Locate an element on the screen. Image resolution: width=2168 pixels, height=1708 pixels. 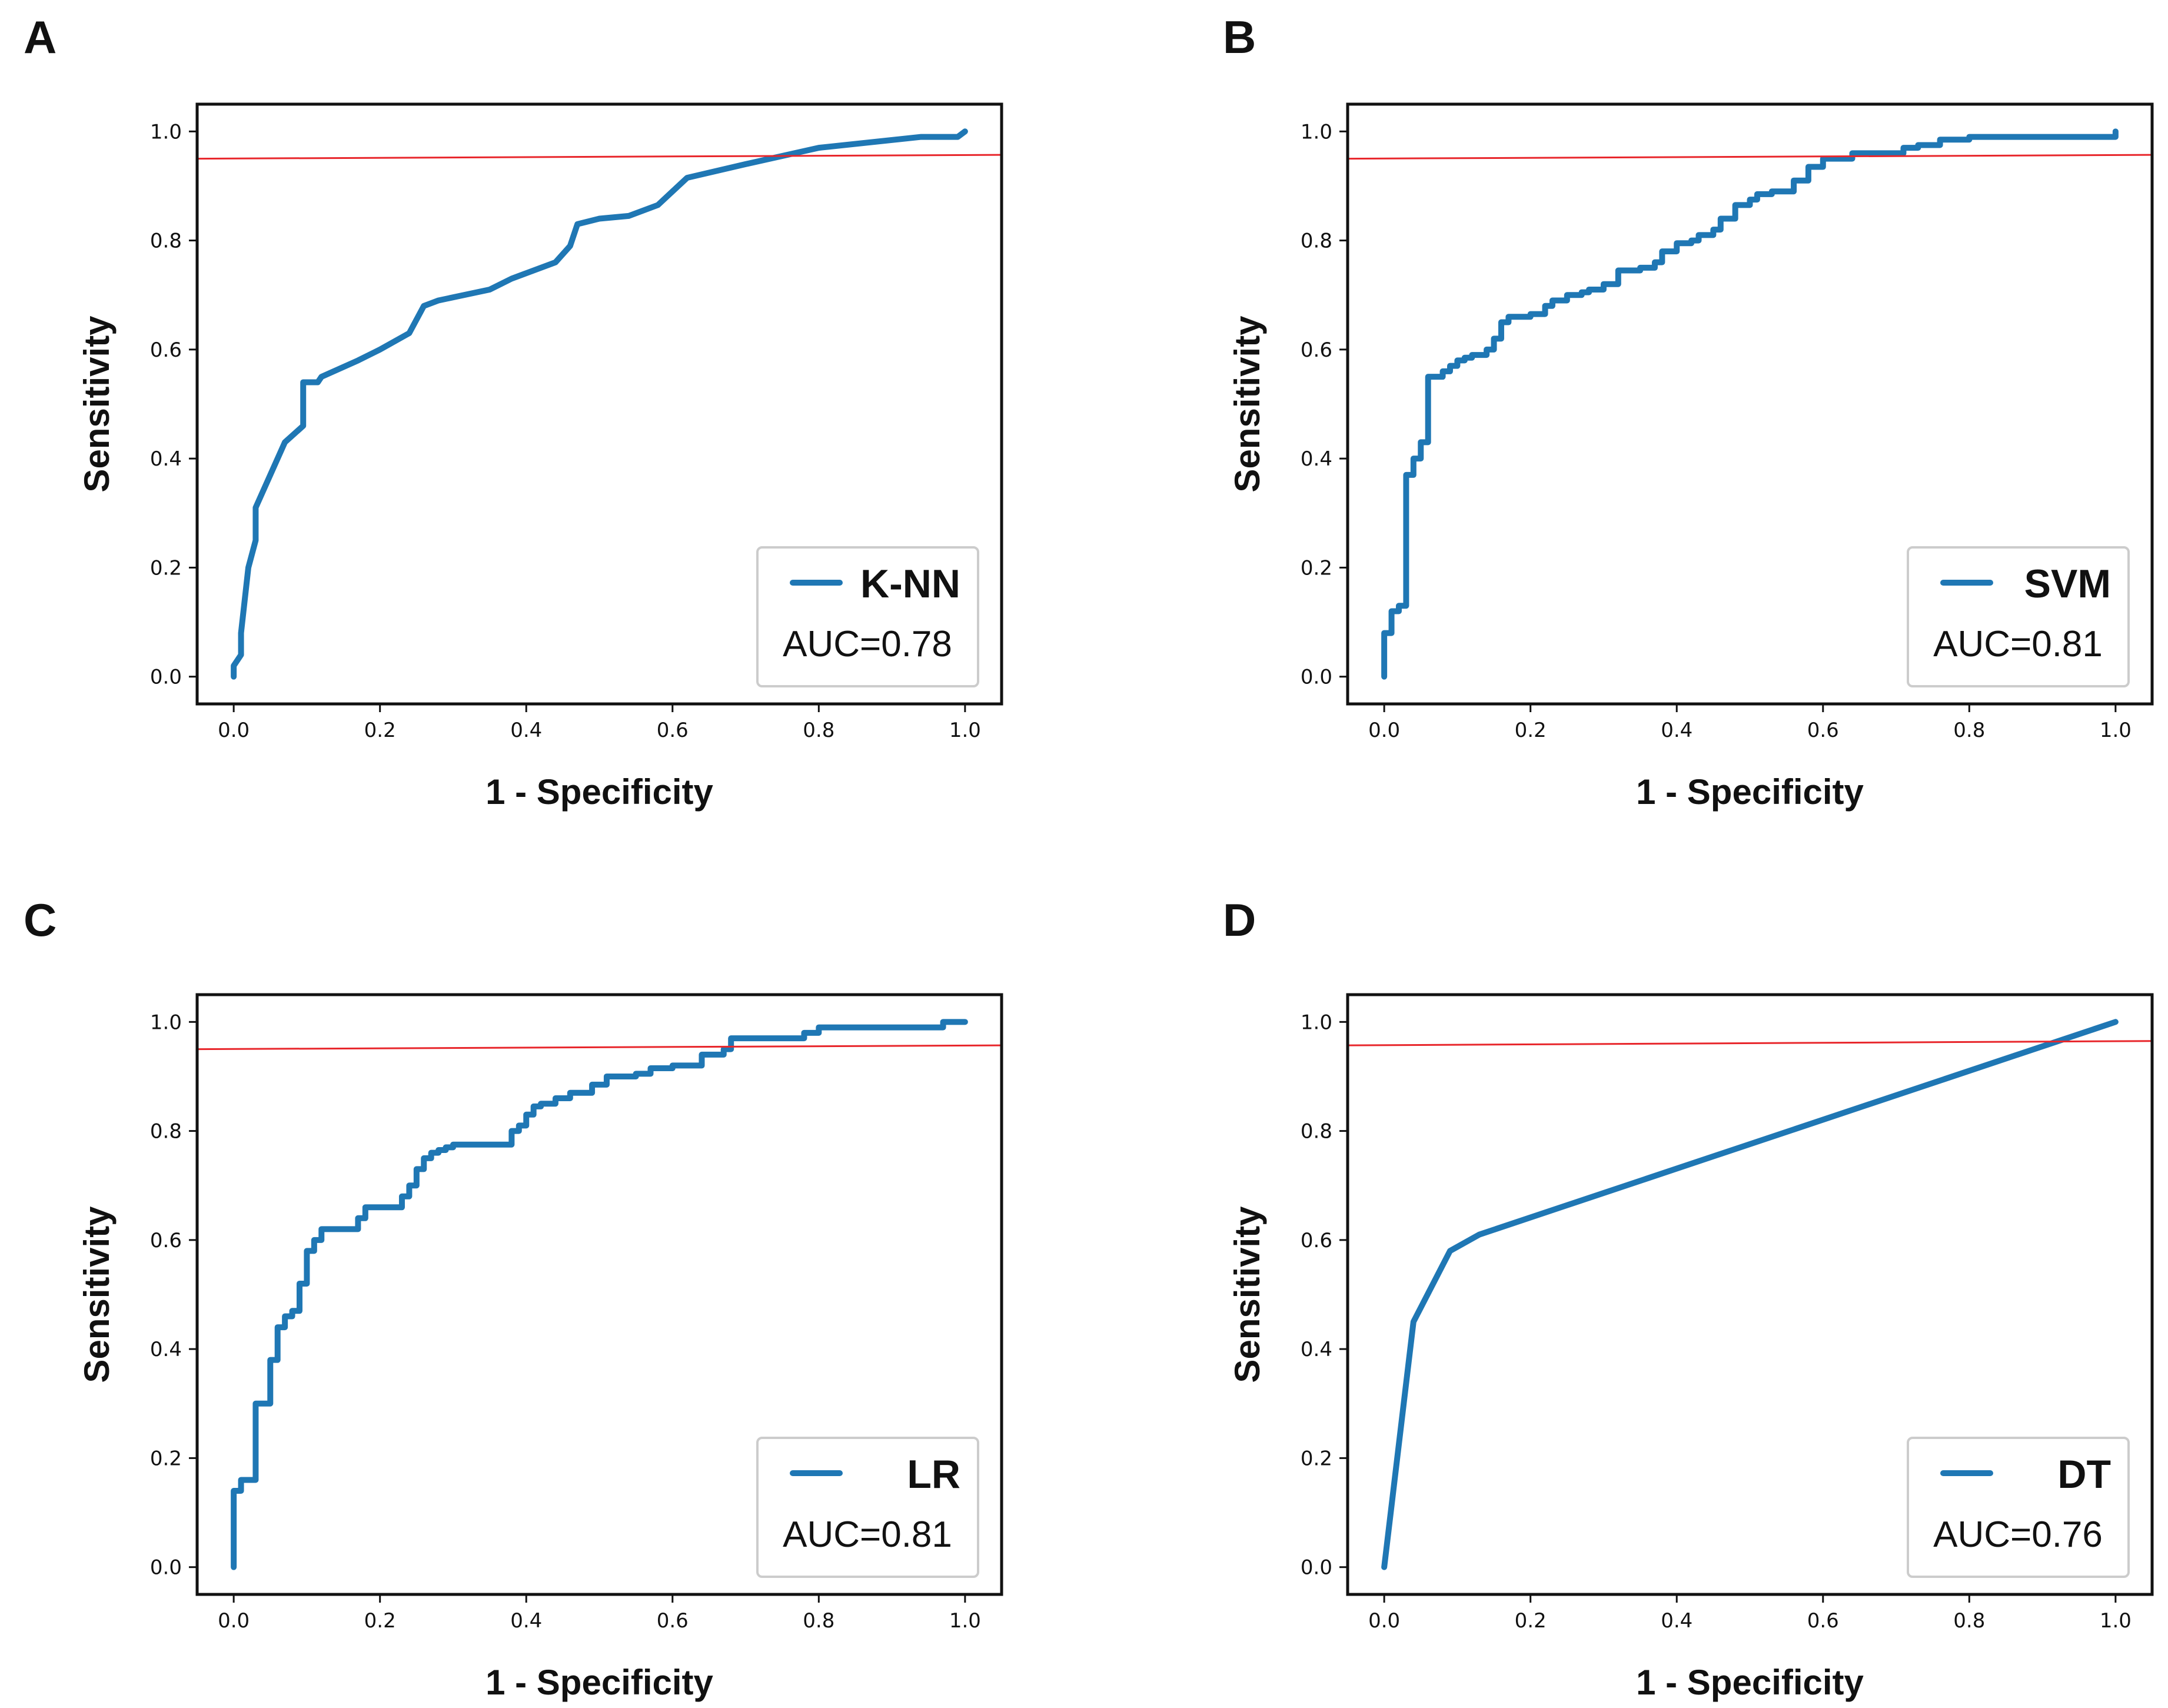
panel-letter: B is located at coordinates (1239, 37).